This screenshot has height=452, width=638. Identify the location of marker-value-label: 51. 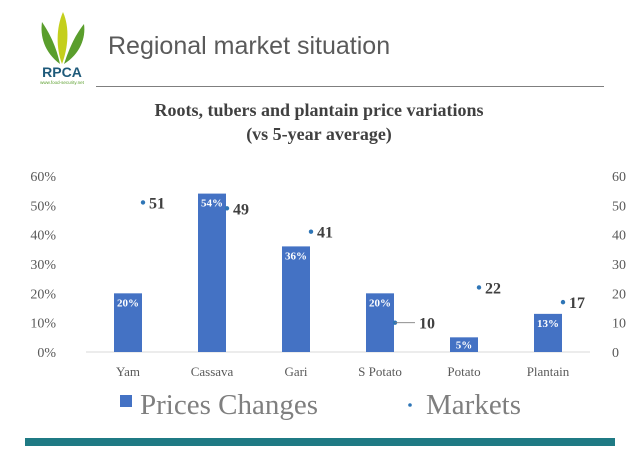
(157, 203).